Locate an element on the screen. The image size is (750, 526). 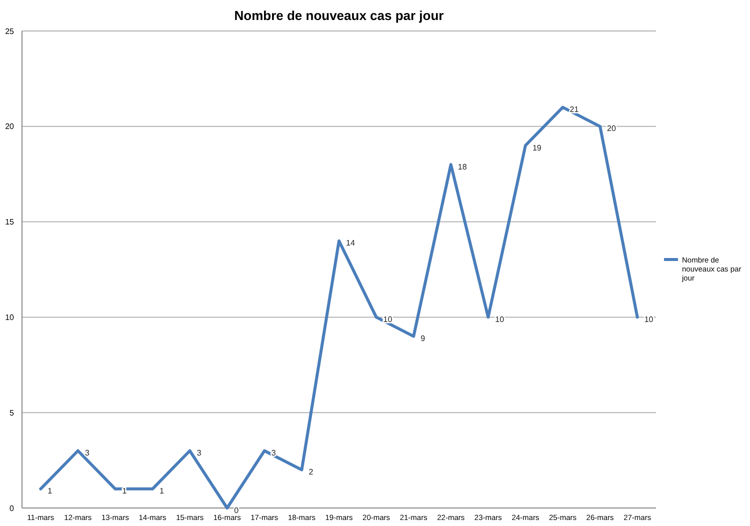
y-tick-label: 10 is located at coordinates (10, 317).